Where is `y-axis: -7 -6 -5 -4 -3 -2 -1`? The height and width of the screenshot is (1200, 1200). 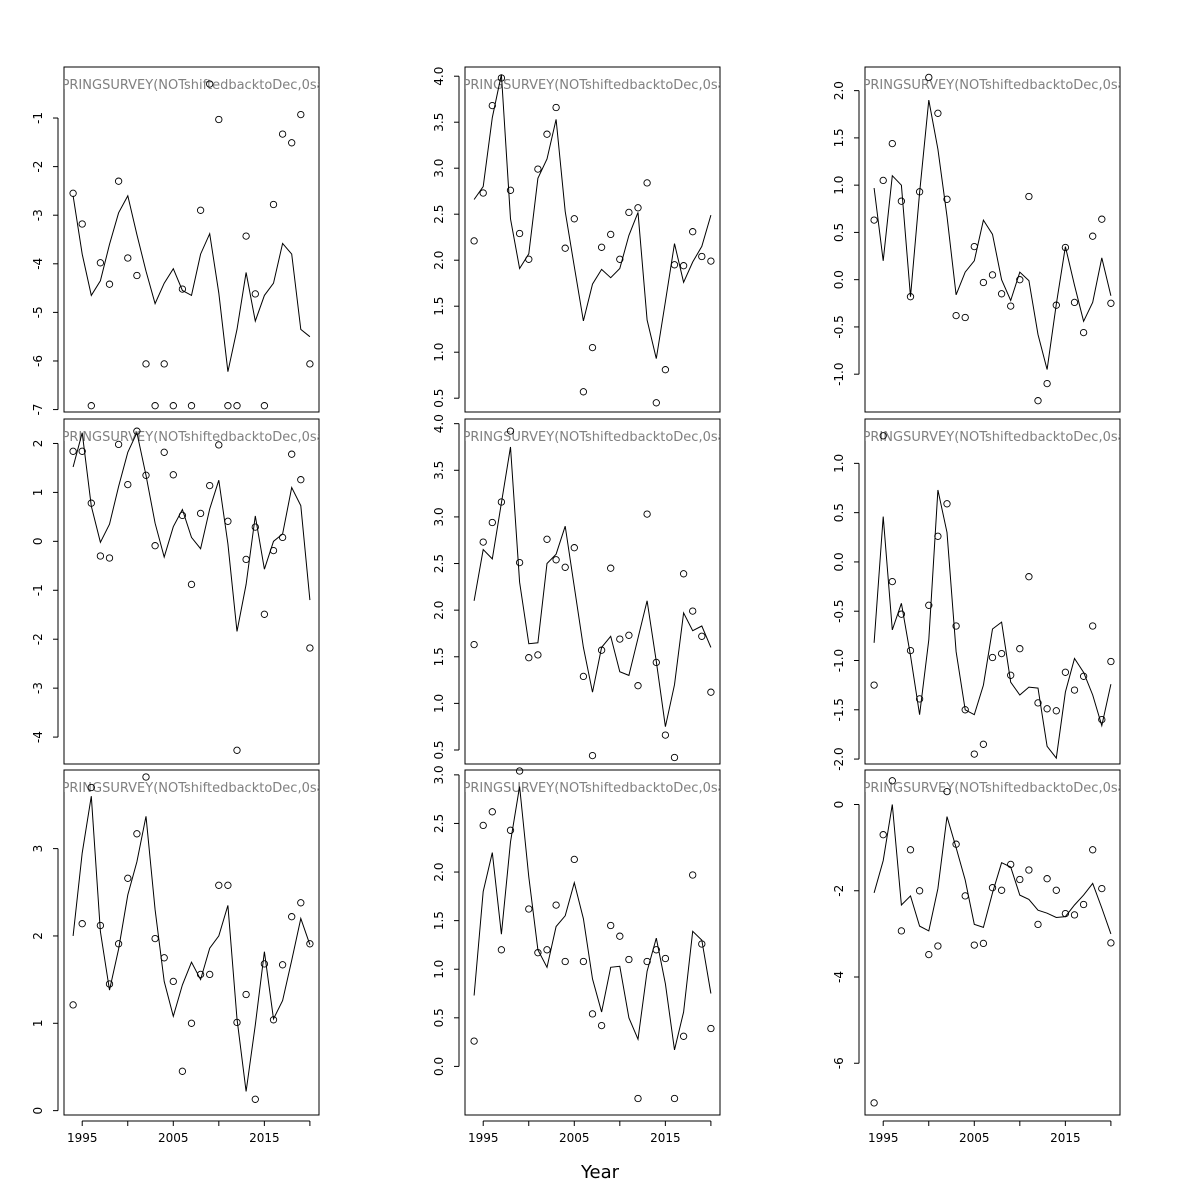
y-axis: -7 -6 -5 -4 -3 -2 -1 is located at coordinates (45, 264).